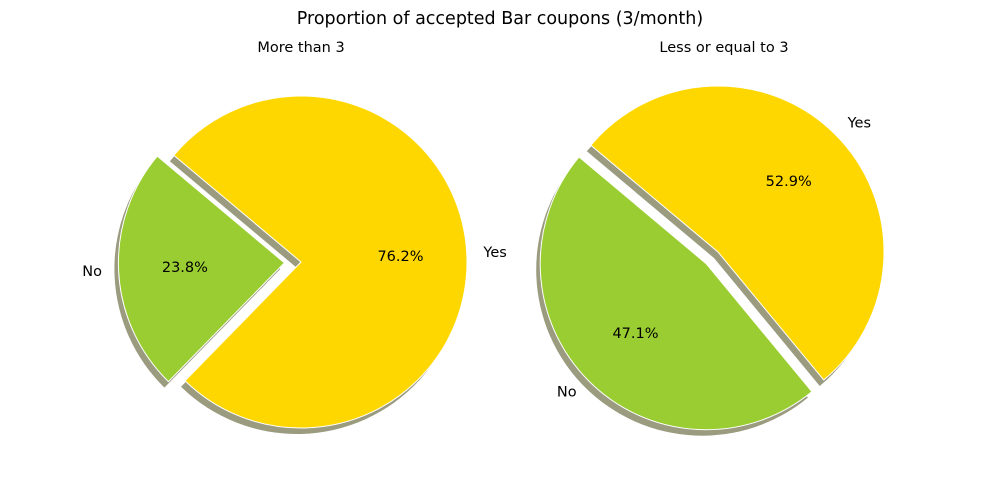  I want to click on slice-pct-no-less-or-equal-to-3: 47.1%, so click(635, 334).